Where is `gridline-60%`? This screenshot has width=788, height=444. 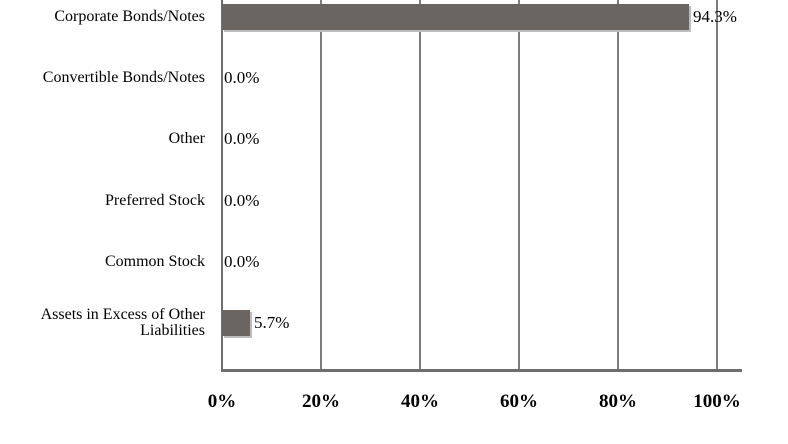 gridline-60% is located at coordinates (519, 184).